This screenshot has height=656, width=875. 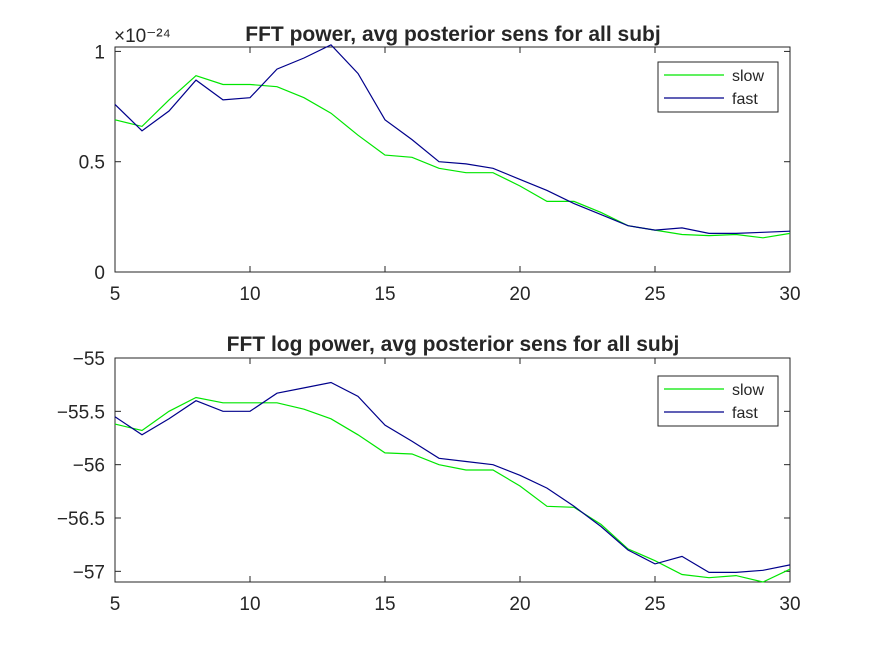 What do you see at coordinates (115, 294) in the screenshot?
I see `power-x-tick-label: 5` at bounding box center [115, 294].